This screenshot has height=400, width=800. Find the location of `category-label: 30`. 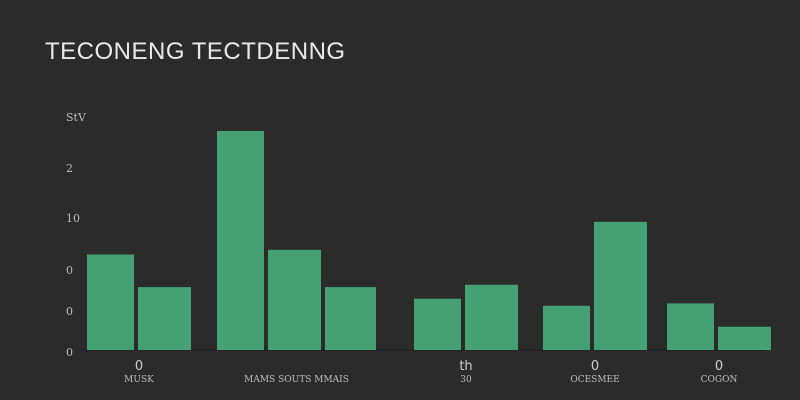

category-label: 30 is located at coordinates (466, 380).